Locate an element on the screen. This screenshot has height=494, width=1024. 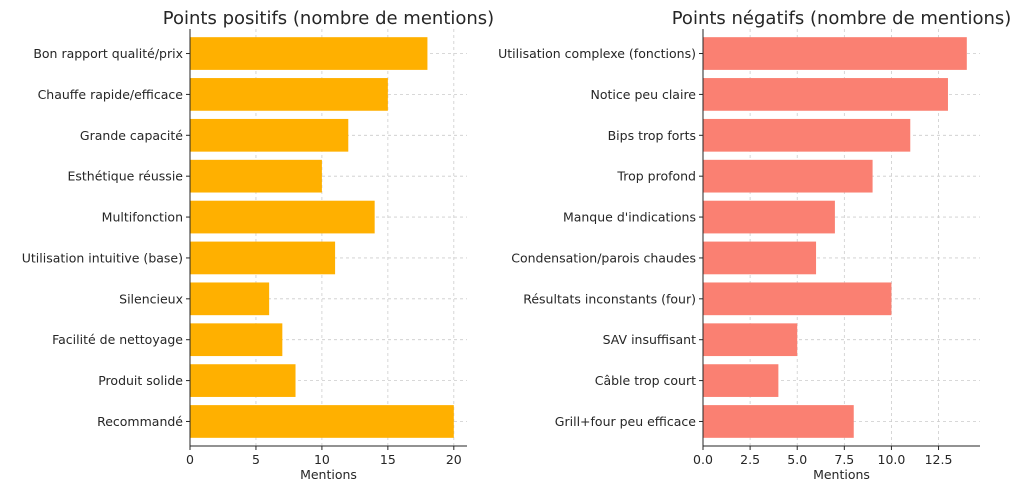
negative-category-label: Résultats inconstants (four) is located at coordinates (609, 298).